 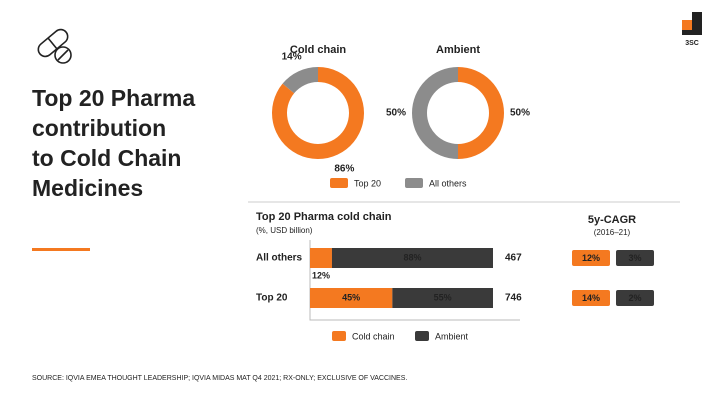 What do you see at coordinates (612, 232) in the screenshot?
I see `cagr-subtitle: (2016–21)` at bounding box center [612, 232].